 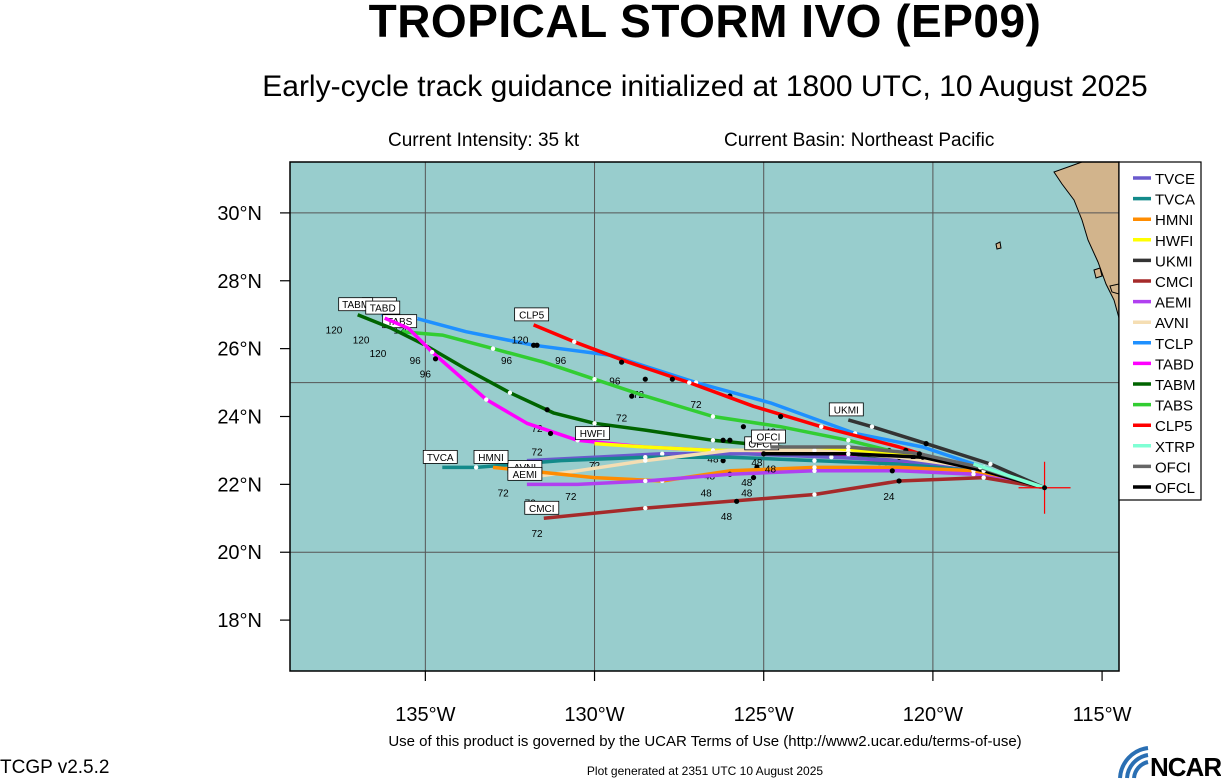 What do you see at coordinates (1174, 426) in the screenshot?
I see `legend-label: CLP5` at bounding box center [1174, 426].